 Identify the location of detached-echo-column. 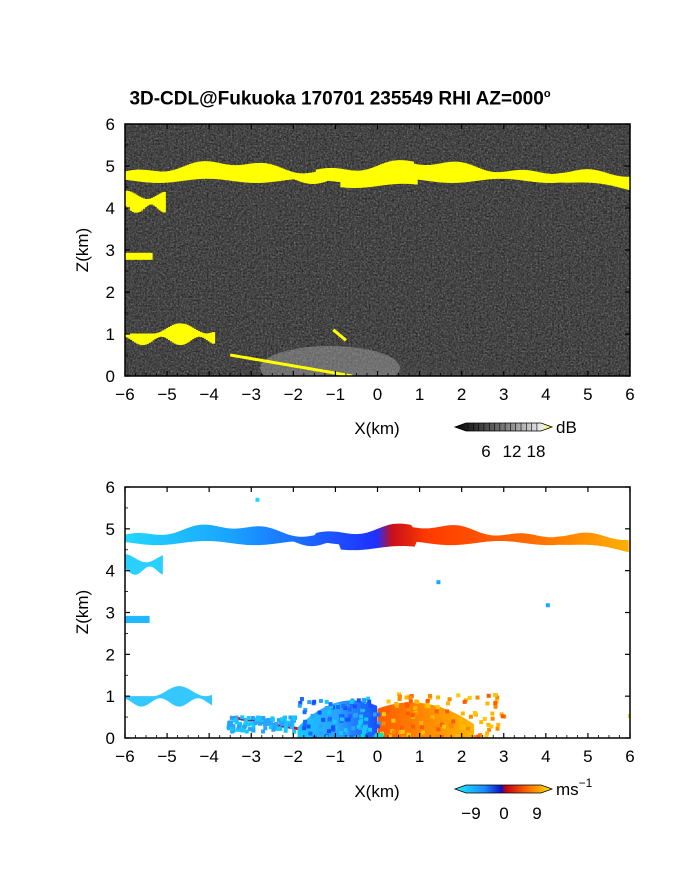
(164, 202).